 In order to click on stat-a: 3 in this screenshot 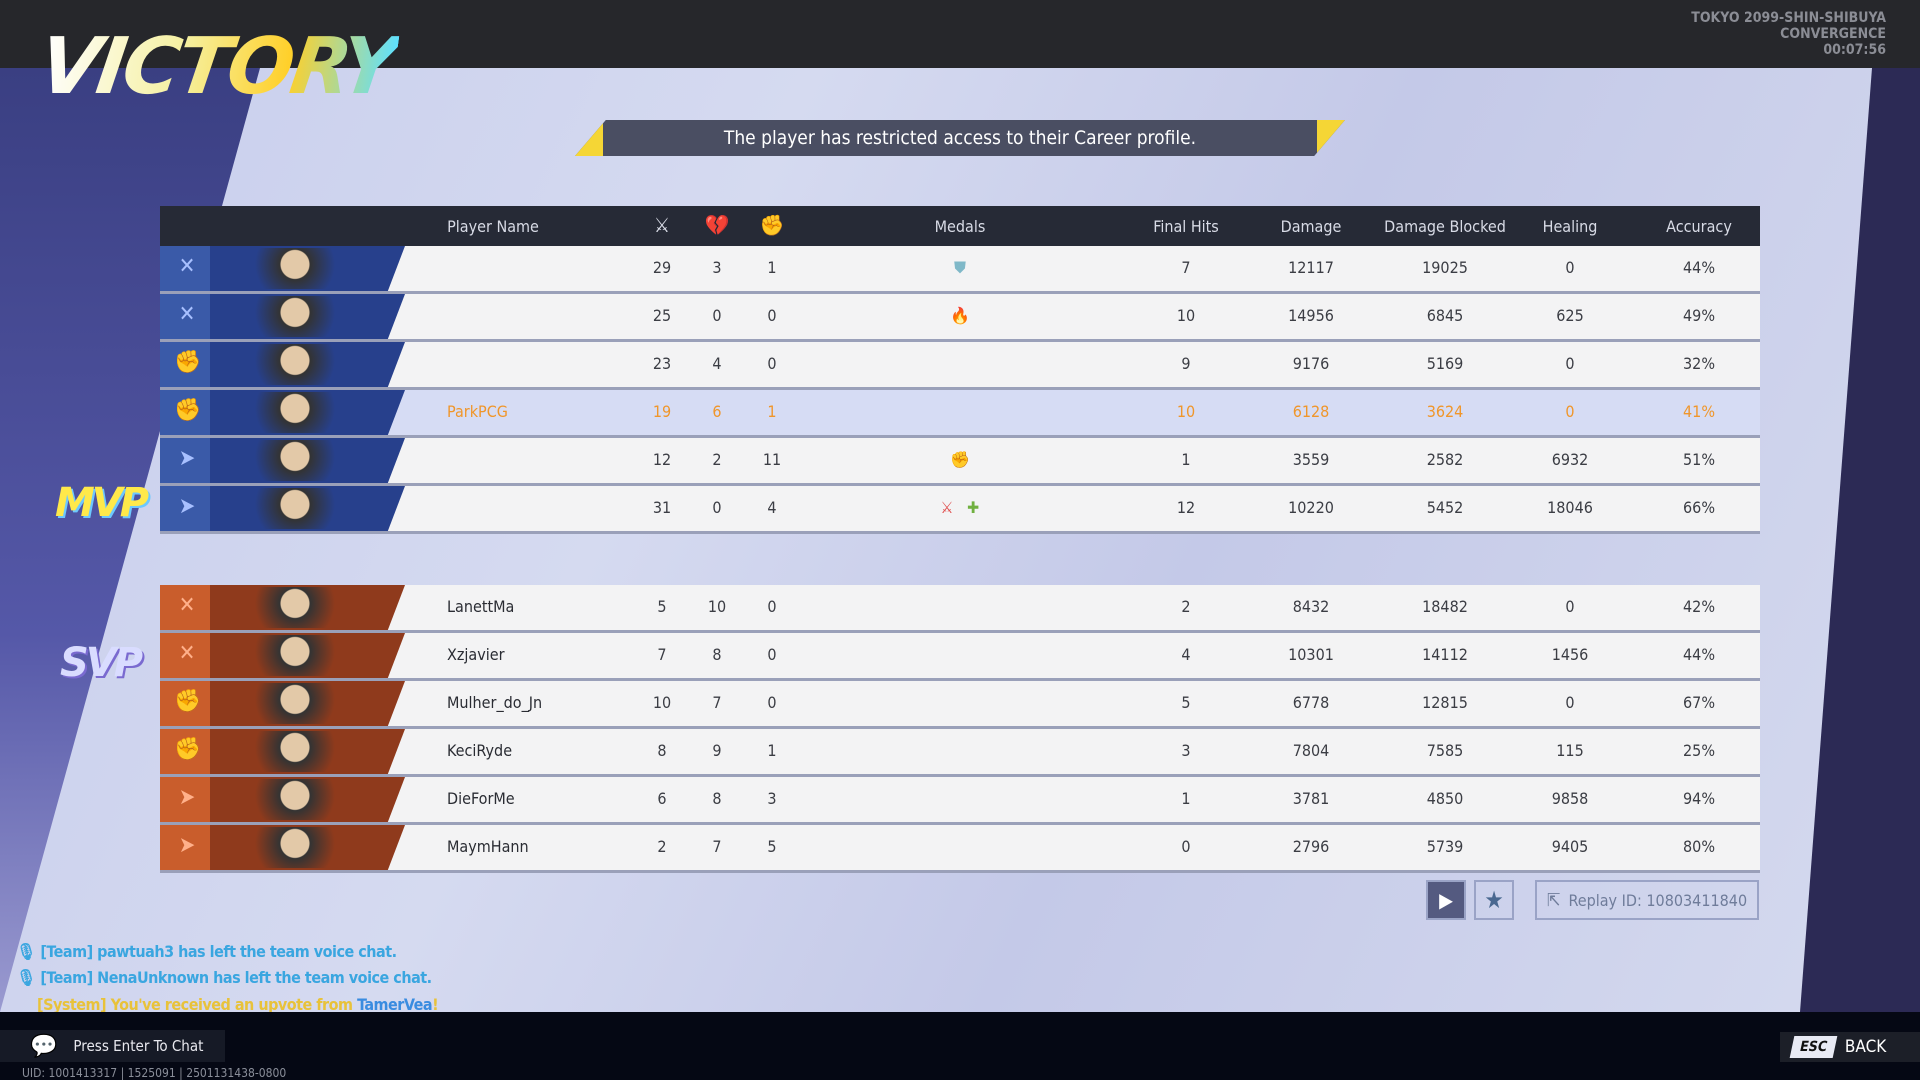, I will do `click(772, 798)`.